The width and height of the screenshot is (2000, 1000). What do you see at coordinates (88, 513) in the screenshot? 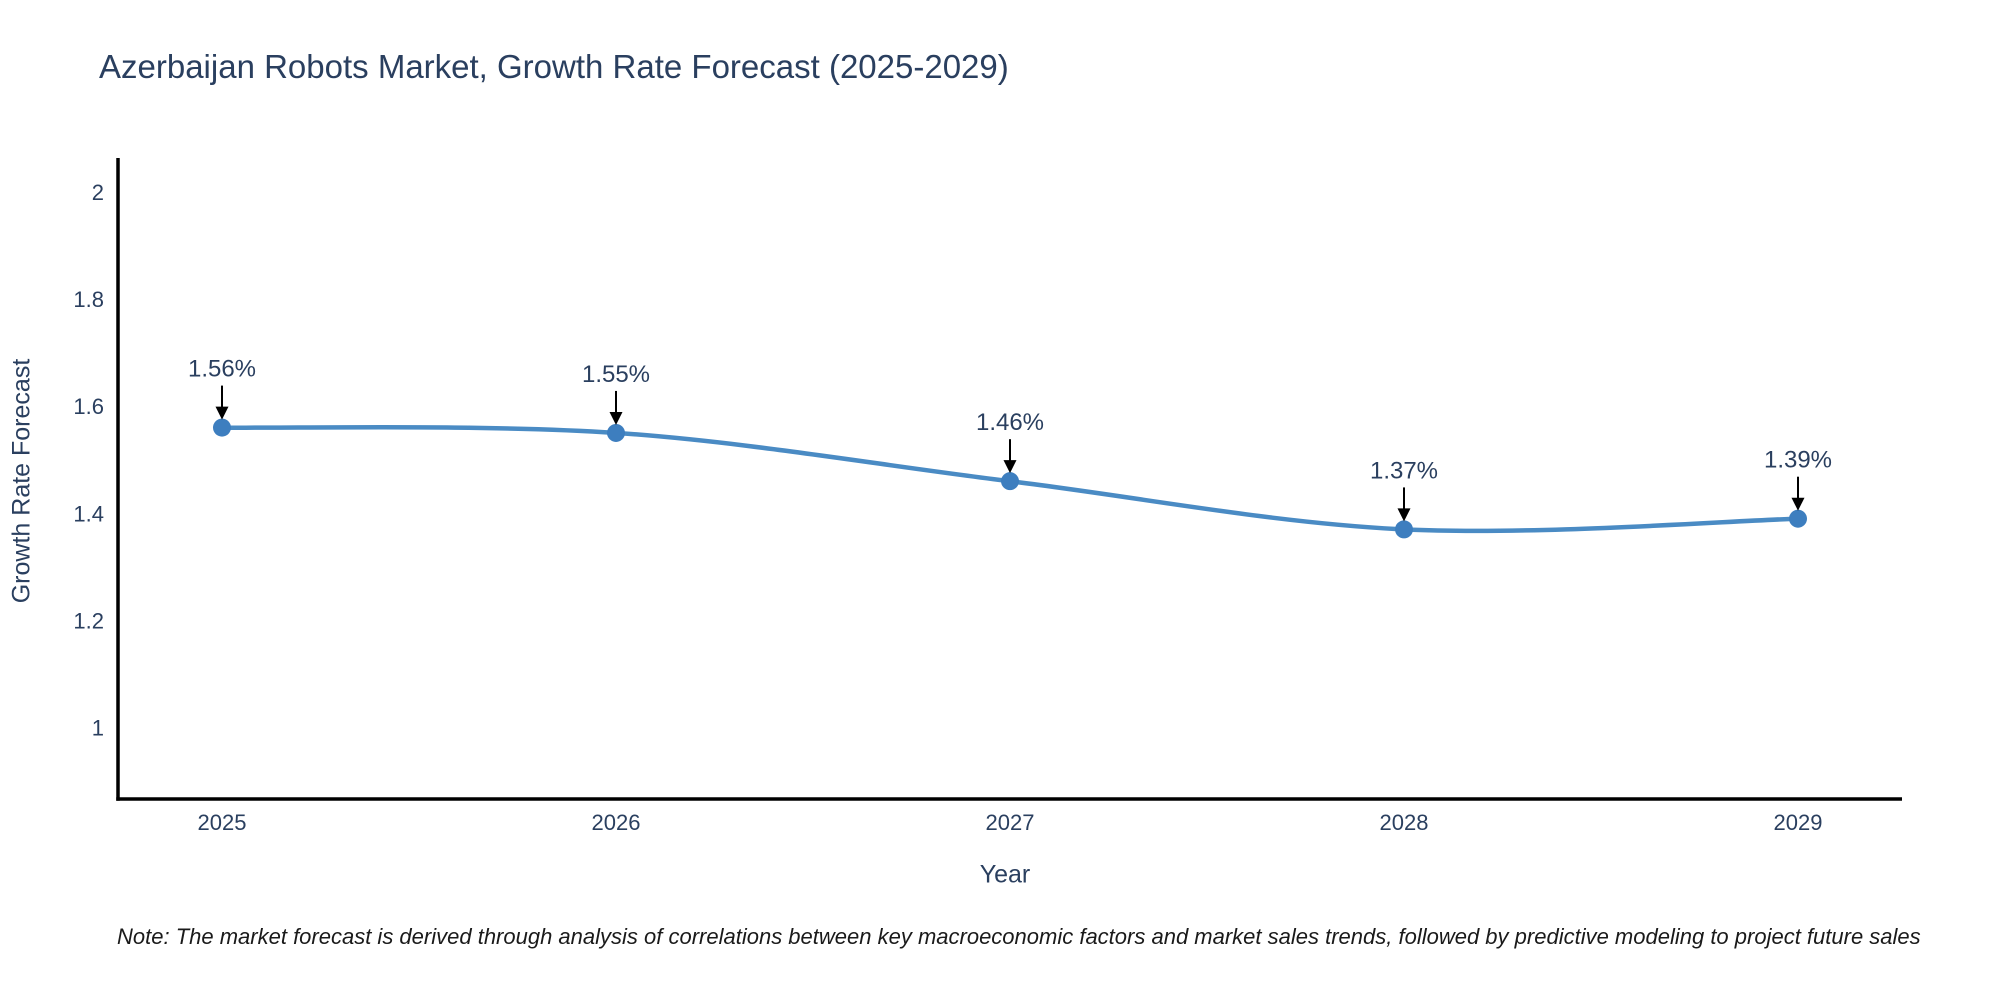
I see `y-tick-label: 1.4` at bounding box center [88, 513].